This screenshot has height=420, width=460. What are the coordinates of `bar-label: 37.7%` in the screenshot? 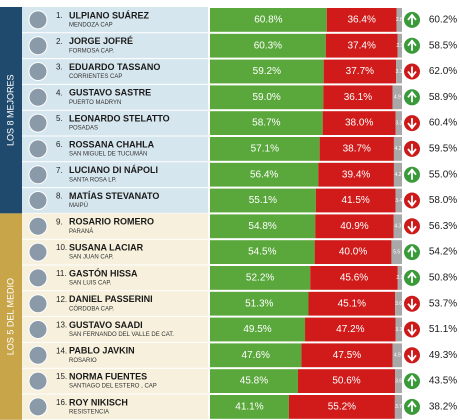 It's located at (360, 71).